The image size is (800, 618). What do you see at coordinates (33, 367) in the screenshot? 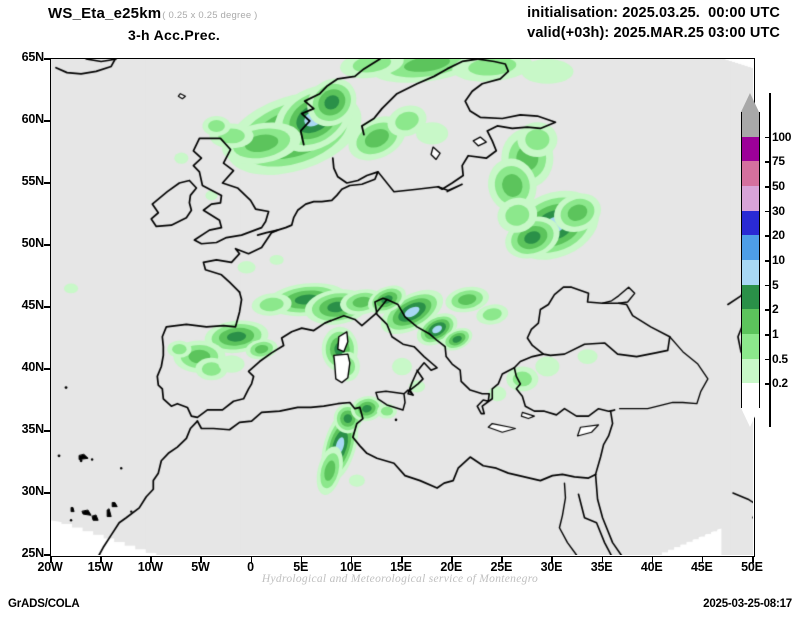
I see `lat-label-40N: 40N` at bounding box center [33, 367].